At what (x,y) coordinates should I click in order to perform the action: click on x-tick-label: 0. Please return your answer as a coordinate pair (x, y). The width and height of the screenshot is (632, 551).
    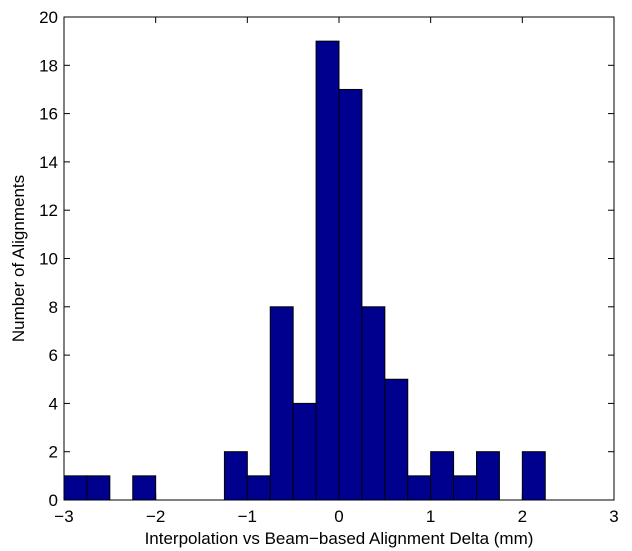
    Looking at the image, I should click on (338, 516).